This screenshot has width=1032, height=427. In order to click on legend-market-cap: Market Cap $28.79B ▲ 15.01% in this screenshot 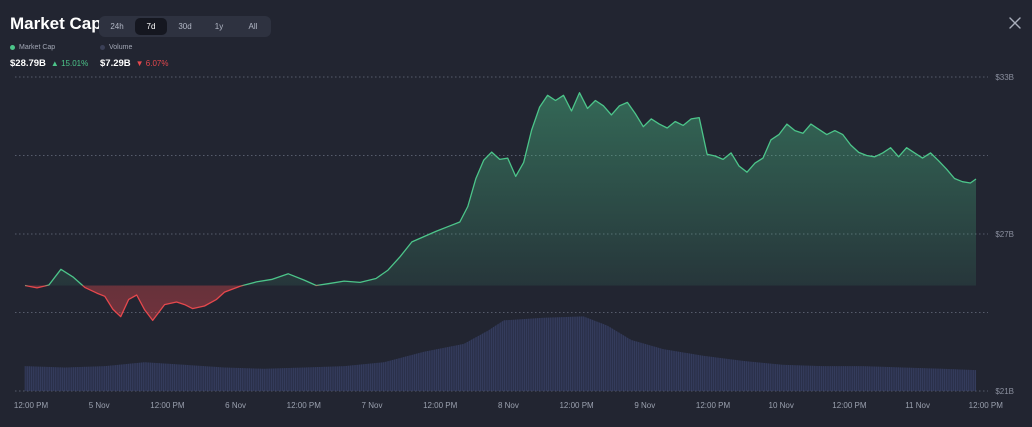, I will do `click(49, 56)`.